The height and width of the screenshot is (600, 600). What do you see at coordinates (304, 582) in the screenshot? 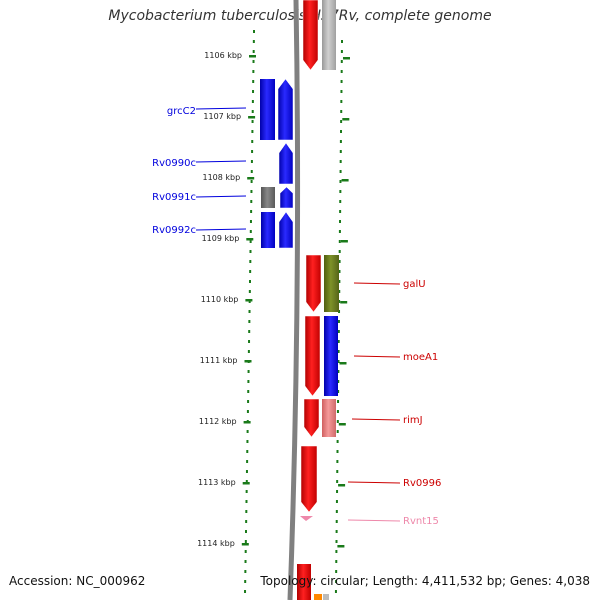
I see `gene-block-forward` at bounding box center [304, 582].